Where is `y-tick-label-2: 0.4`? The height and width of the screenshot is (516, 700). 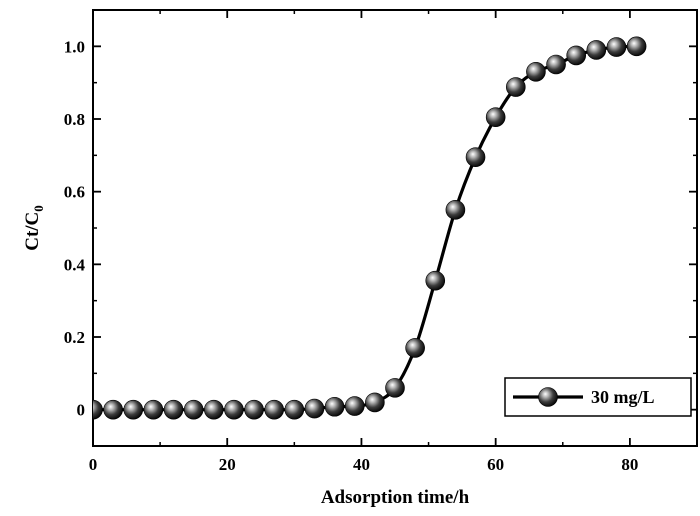 y-tick-label-2: 0.4 is located at coordinates (75, 264).